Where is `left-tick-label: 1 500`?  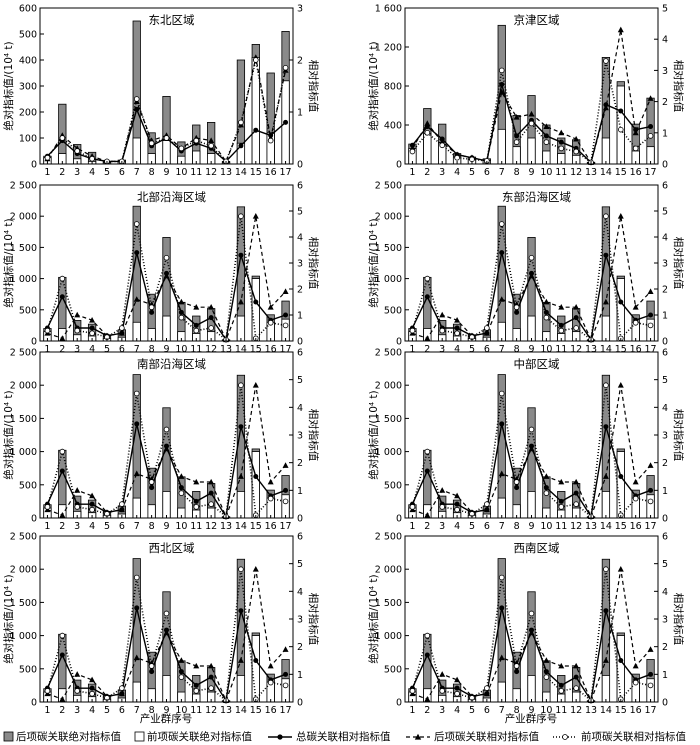 left-tick-label: 1 500 is located at coordinates (388, 419).